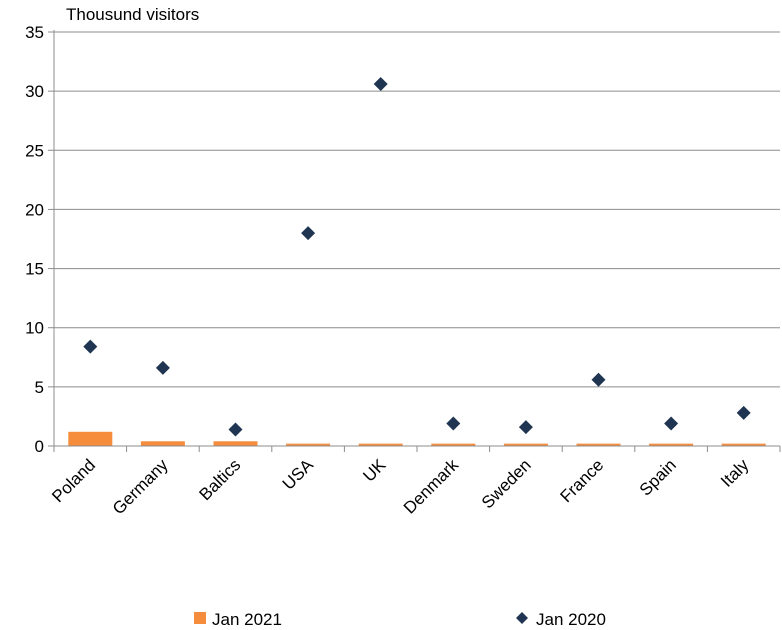  Describe the element at coordinates (308, 444) in the screenshot. I see `bar-usa` at that location.